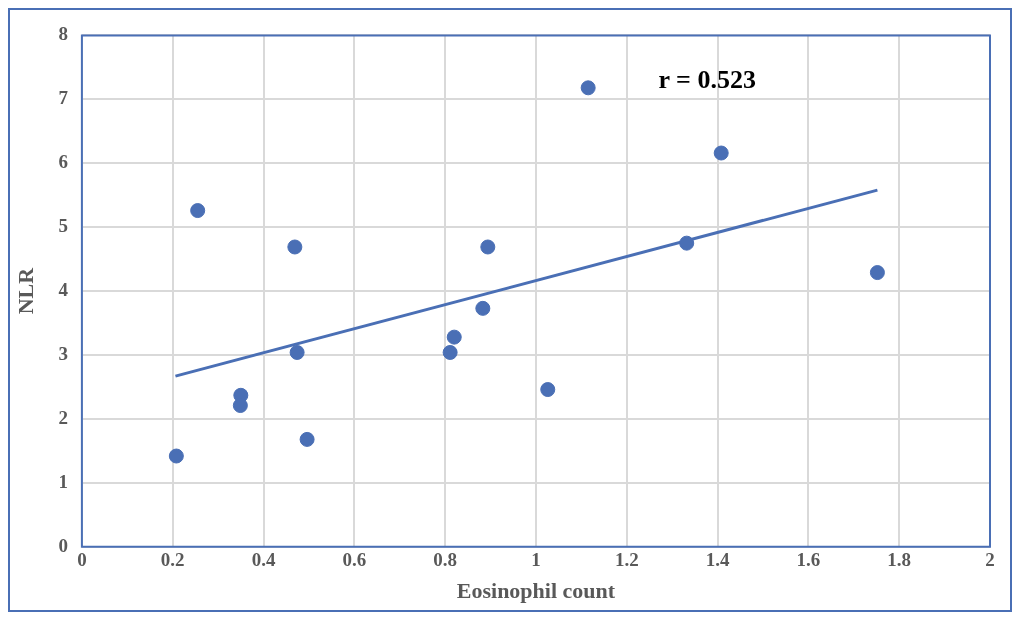  Describe the element at coordinates (63, 290) in the screenshot. I see `y-tick-label: 4` at that location.